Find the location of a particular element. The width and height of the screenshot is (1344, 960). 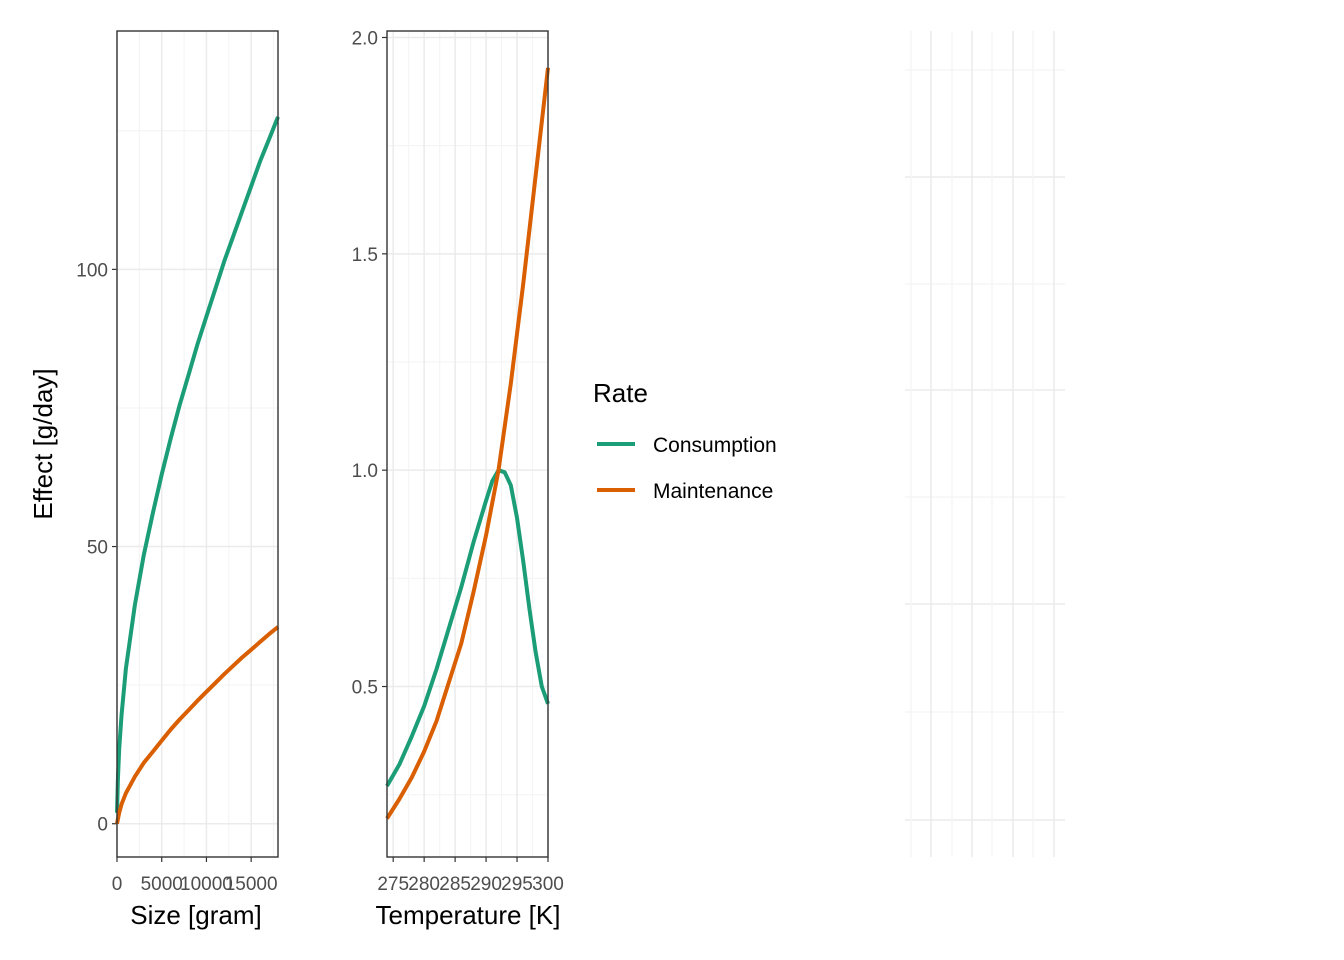

temperature-series-consumption is located at coordinates (467, 627).